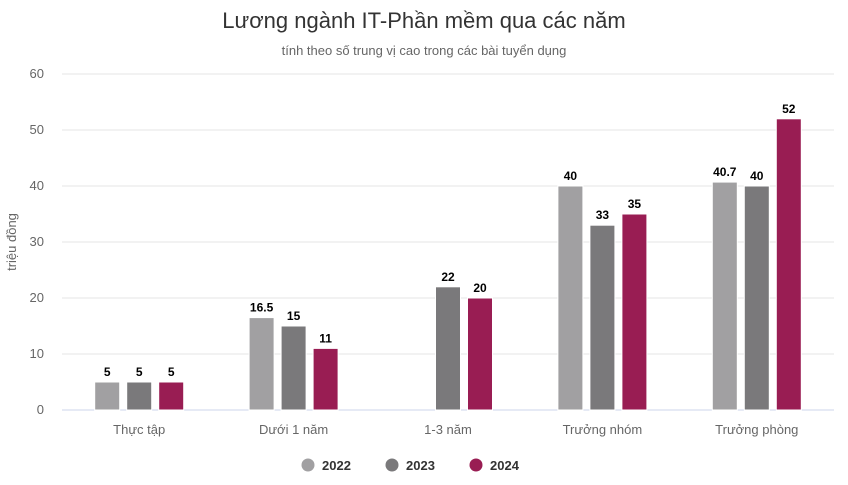 This screenshot has width=848, height=485. What do you see at coordinates (171, 372) in the screenshot?
I see `data-label-thuc-tap-2024: 5` at bounding box center [171, 372].